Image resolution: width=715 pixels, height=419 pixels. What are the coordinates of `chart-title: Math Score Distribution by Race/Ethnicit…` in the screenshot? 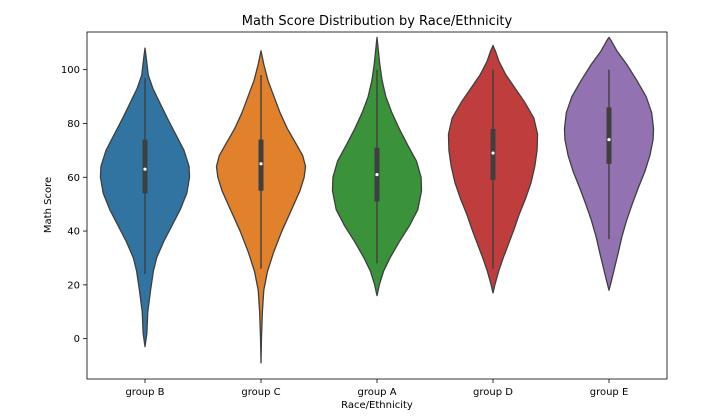 It's located at (377, 21).